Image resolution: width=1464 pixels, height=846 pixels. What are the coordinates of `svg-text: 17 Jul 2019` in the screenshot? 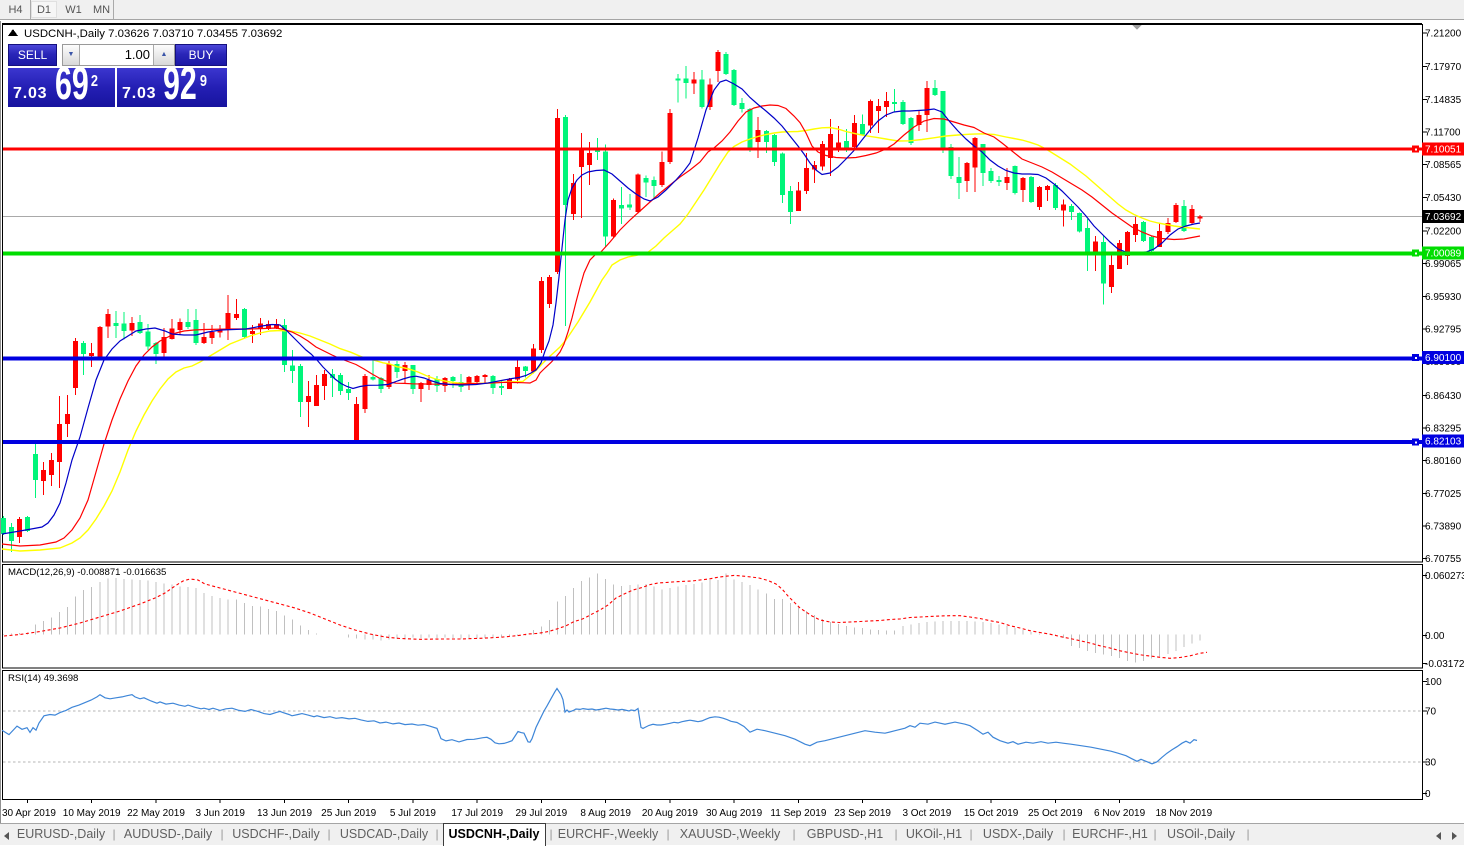 It's located at (477, 813).